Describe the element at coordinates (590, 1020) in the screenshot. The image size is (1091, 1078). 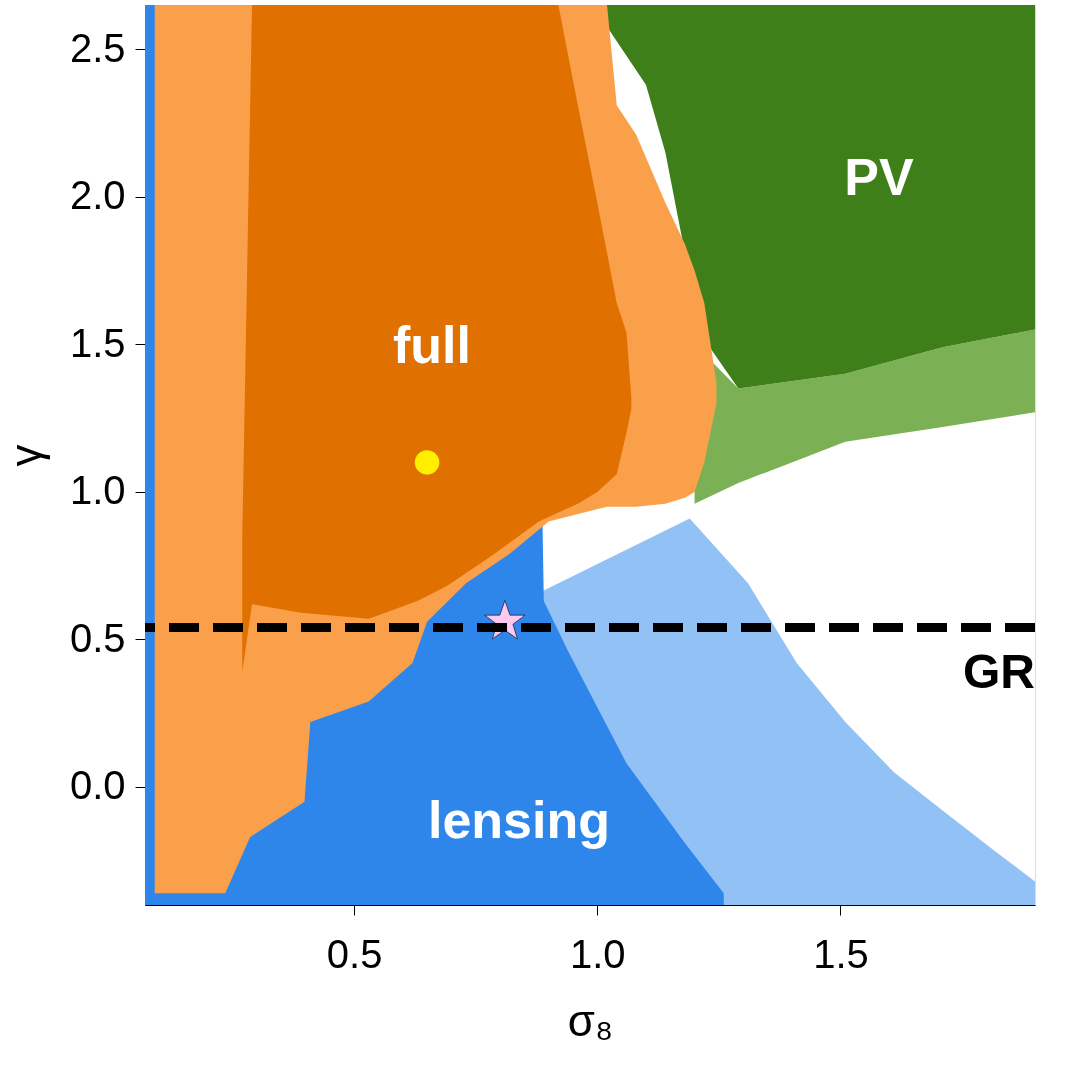
I see `x-axis-title: σ₈` at that location.